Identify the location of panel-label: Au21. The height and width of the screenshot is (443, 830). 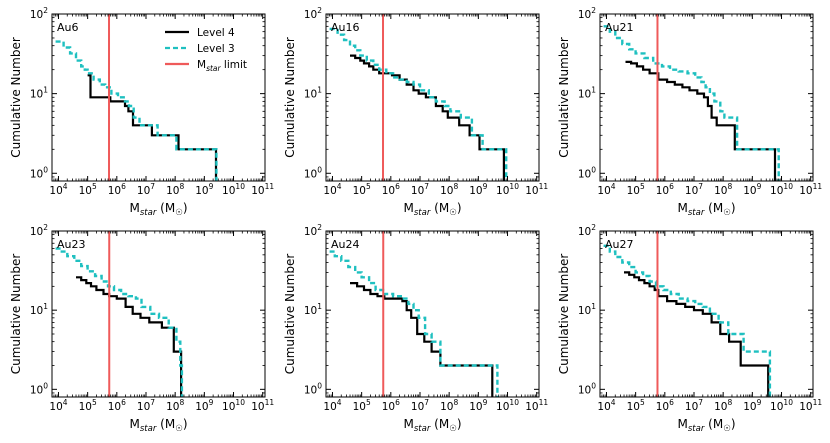
(619, 27).